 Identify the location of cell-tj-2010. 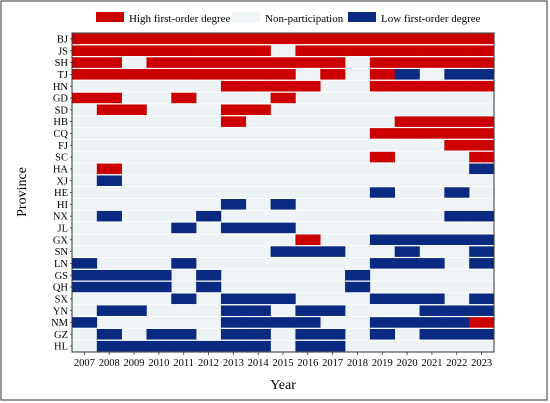
(159, 74).